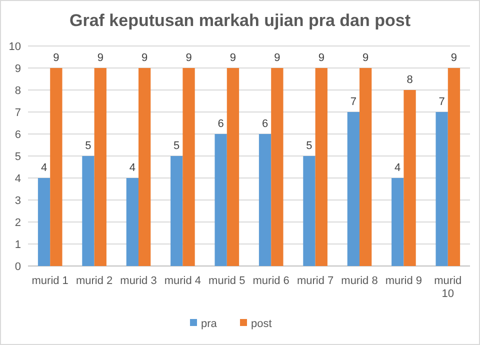 This screenshot has height=345, width=480. Describe the element at coordinates (17, 200) in the screenshot. I see `y-tick-label: 3` at that location.